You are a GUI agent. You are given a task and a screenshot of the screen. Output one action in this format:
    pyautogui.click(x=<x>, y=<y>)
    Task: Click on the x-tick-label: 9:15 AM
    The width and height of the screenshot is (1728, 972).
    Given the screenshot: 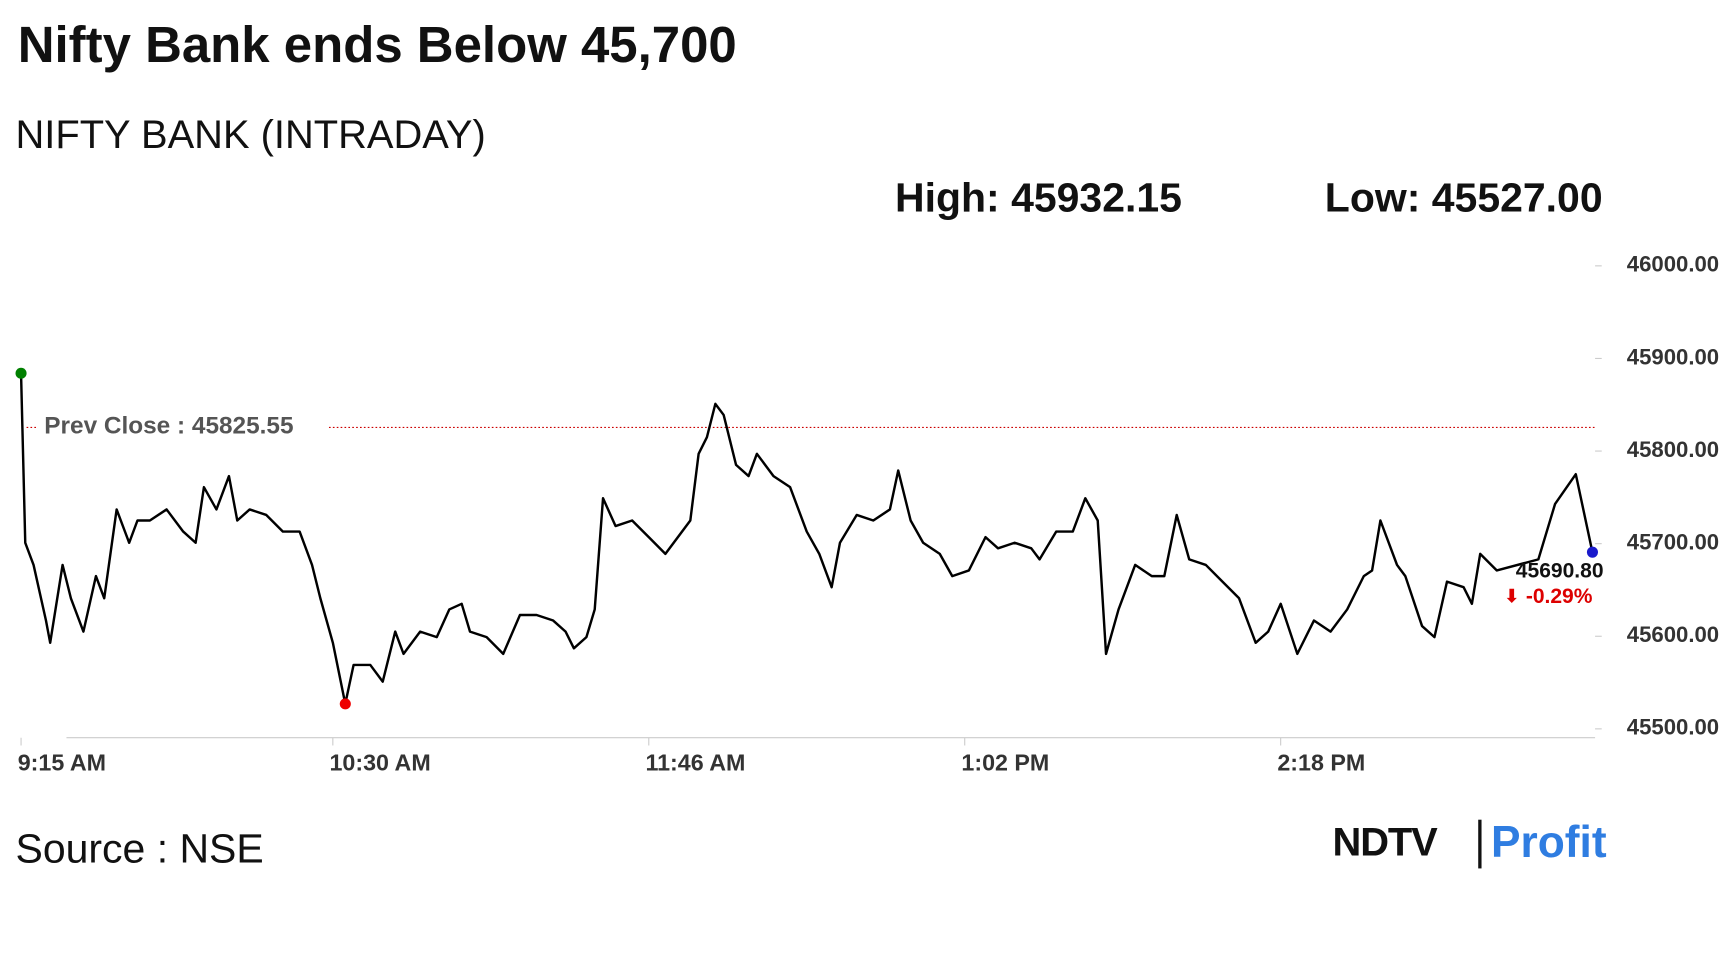 What is the action you would take?
    pyautogui.click(x=62, y=762)
    